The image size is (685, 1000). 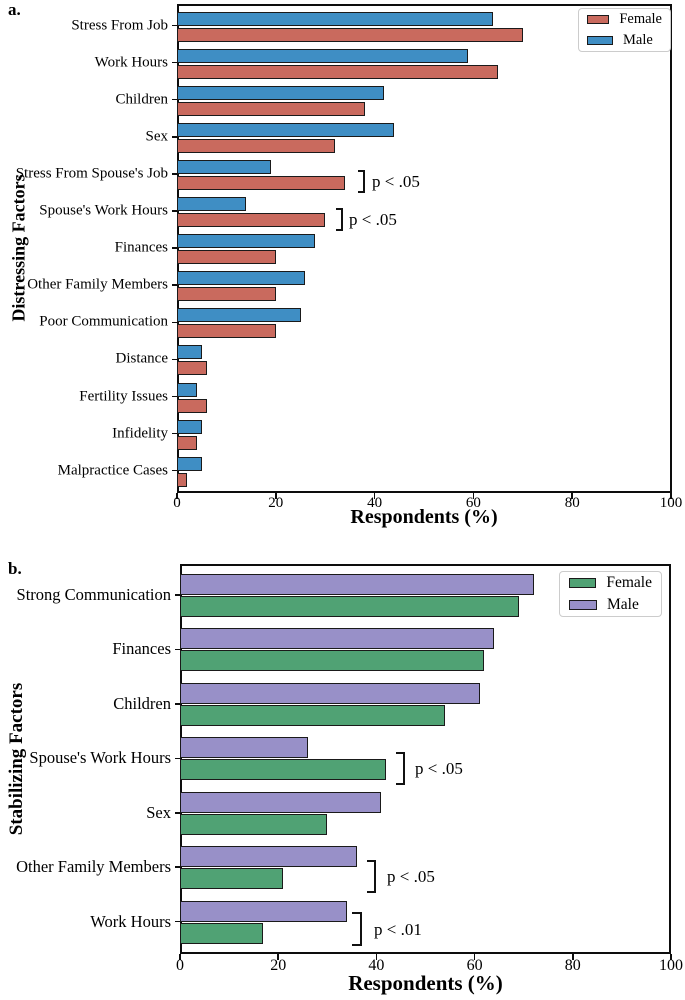 What do you see at coordinates (157, 136) in the screenshot?
I see `category-label: Sex` at bounding box center [157, 136].